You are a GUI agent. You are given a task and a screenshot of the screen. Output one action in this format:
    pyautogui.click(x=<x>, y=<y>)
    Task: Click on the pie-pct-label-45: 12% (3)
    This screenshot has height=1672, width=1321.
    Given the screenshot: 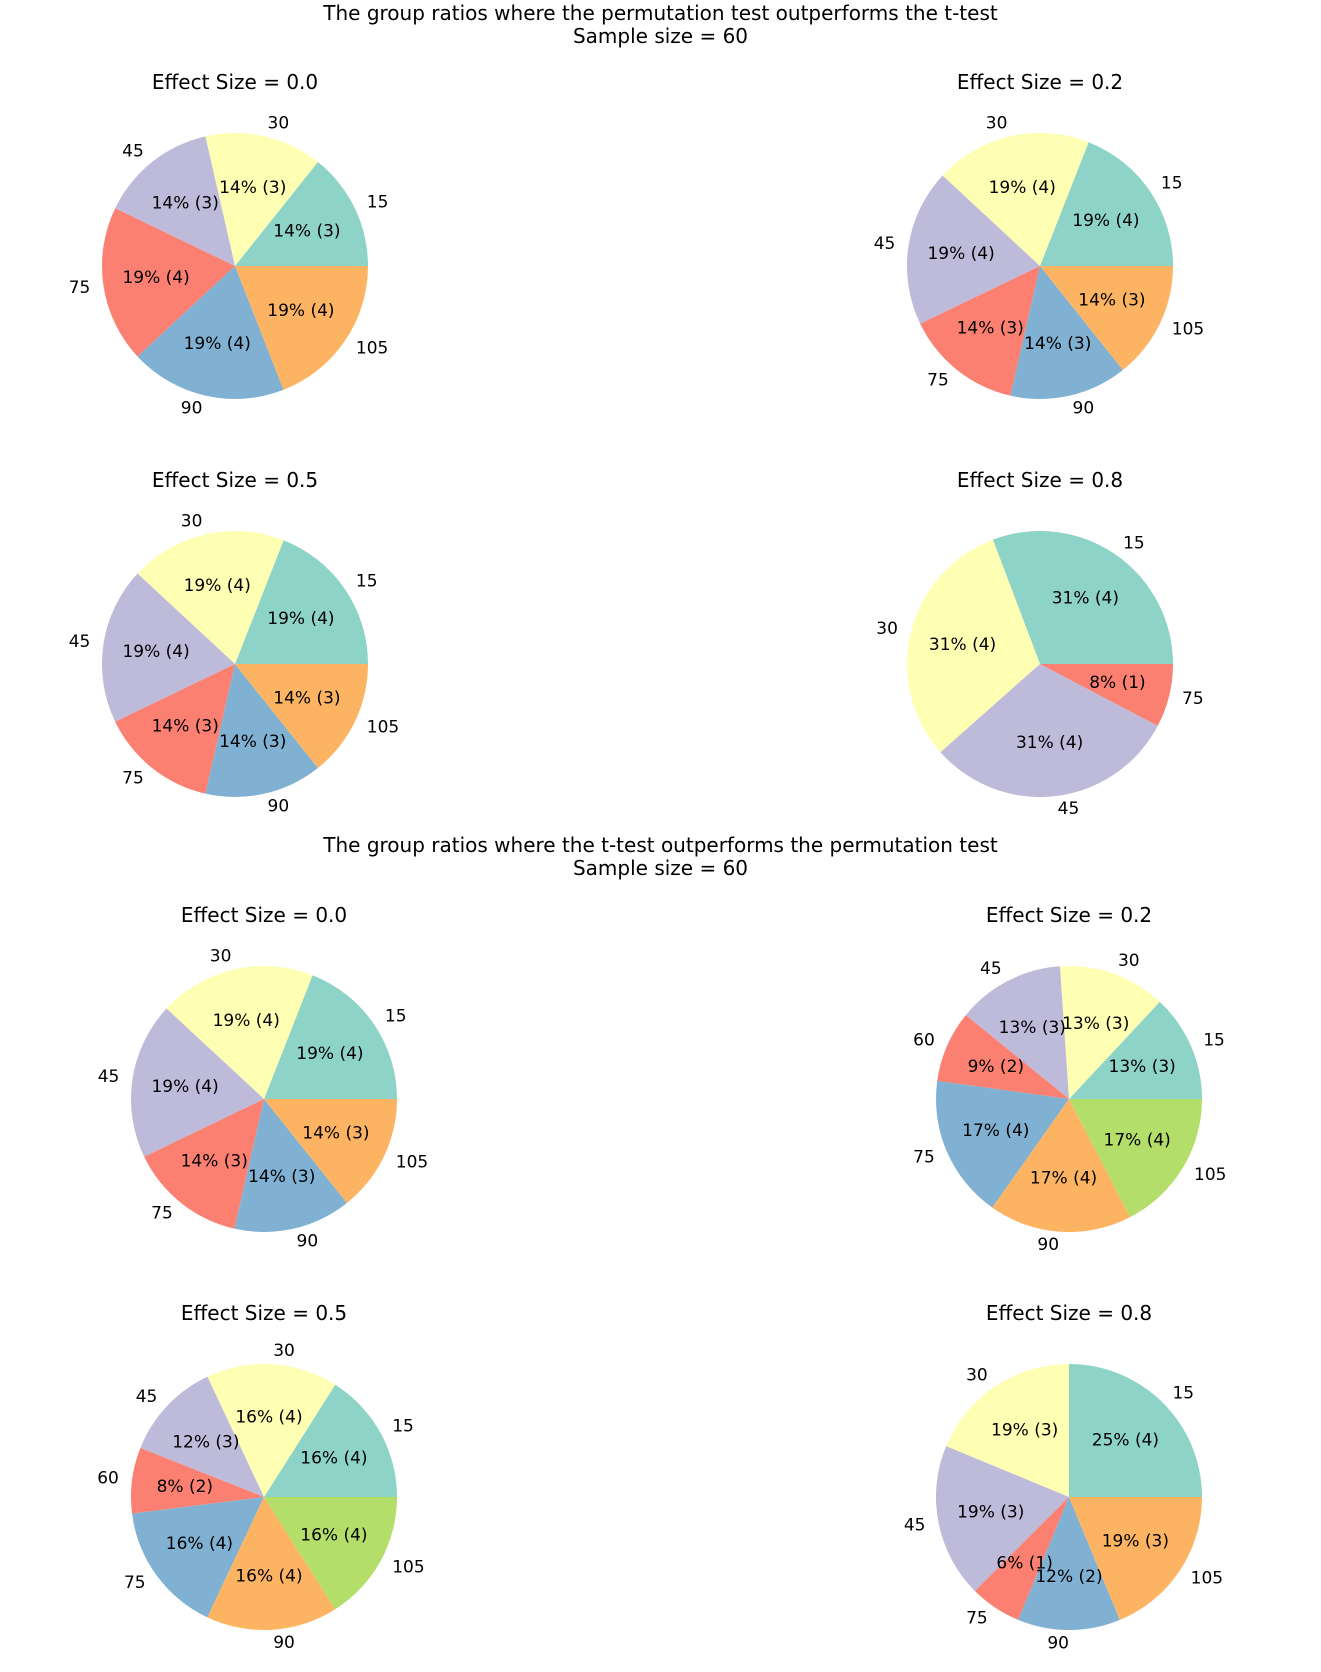 What is the action you would take?
    pyautogui.click(x=205, y=1442)
    